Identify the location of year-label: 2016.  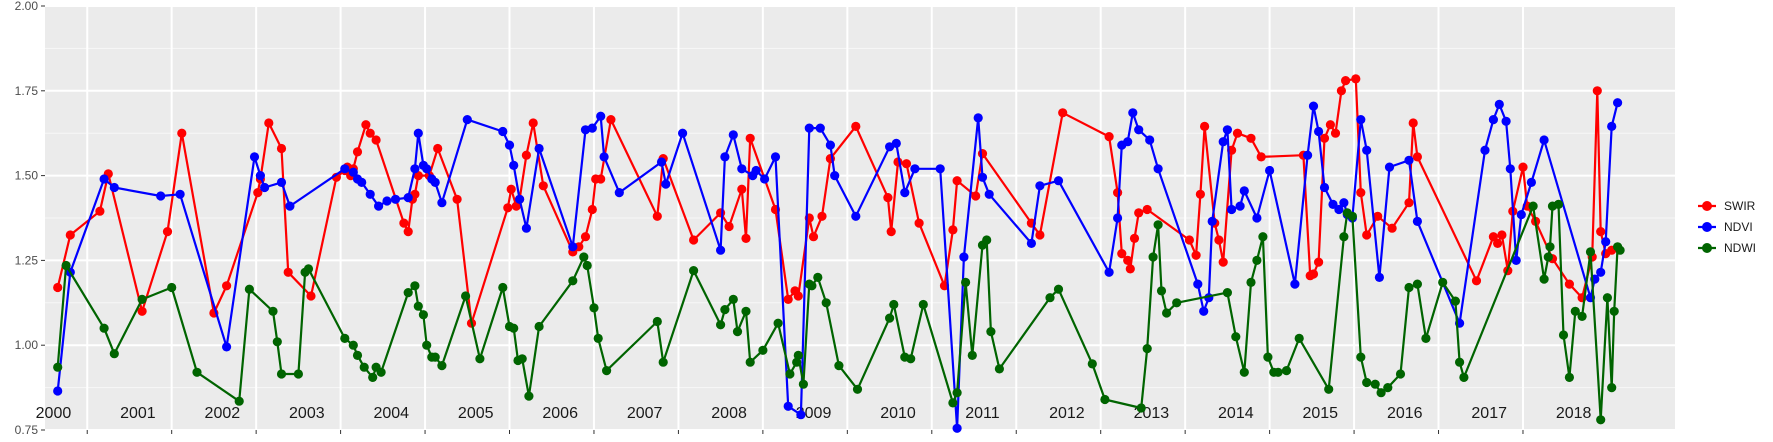
(1405, 413).